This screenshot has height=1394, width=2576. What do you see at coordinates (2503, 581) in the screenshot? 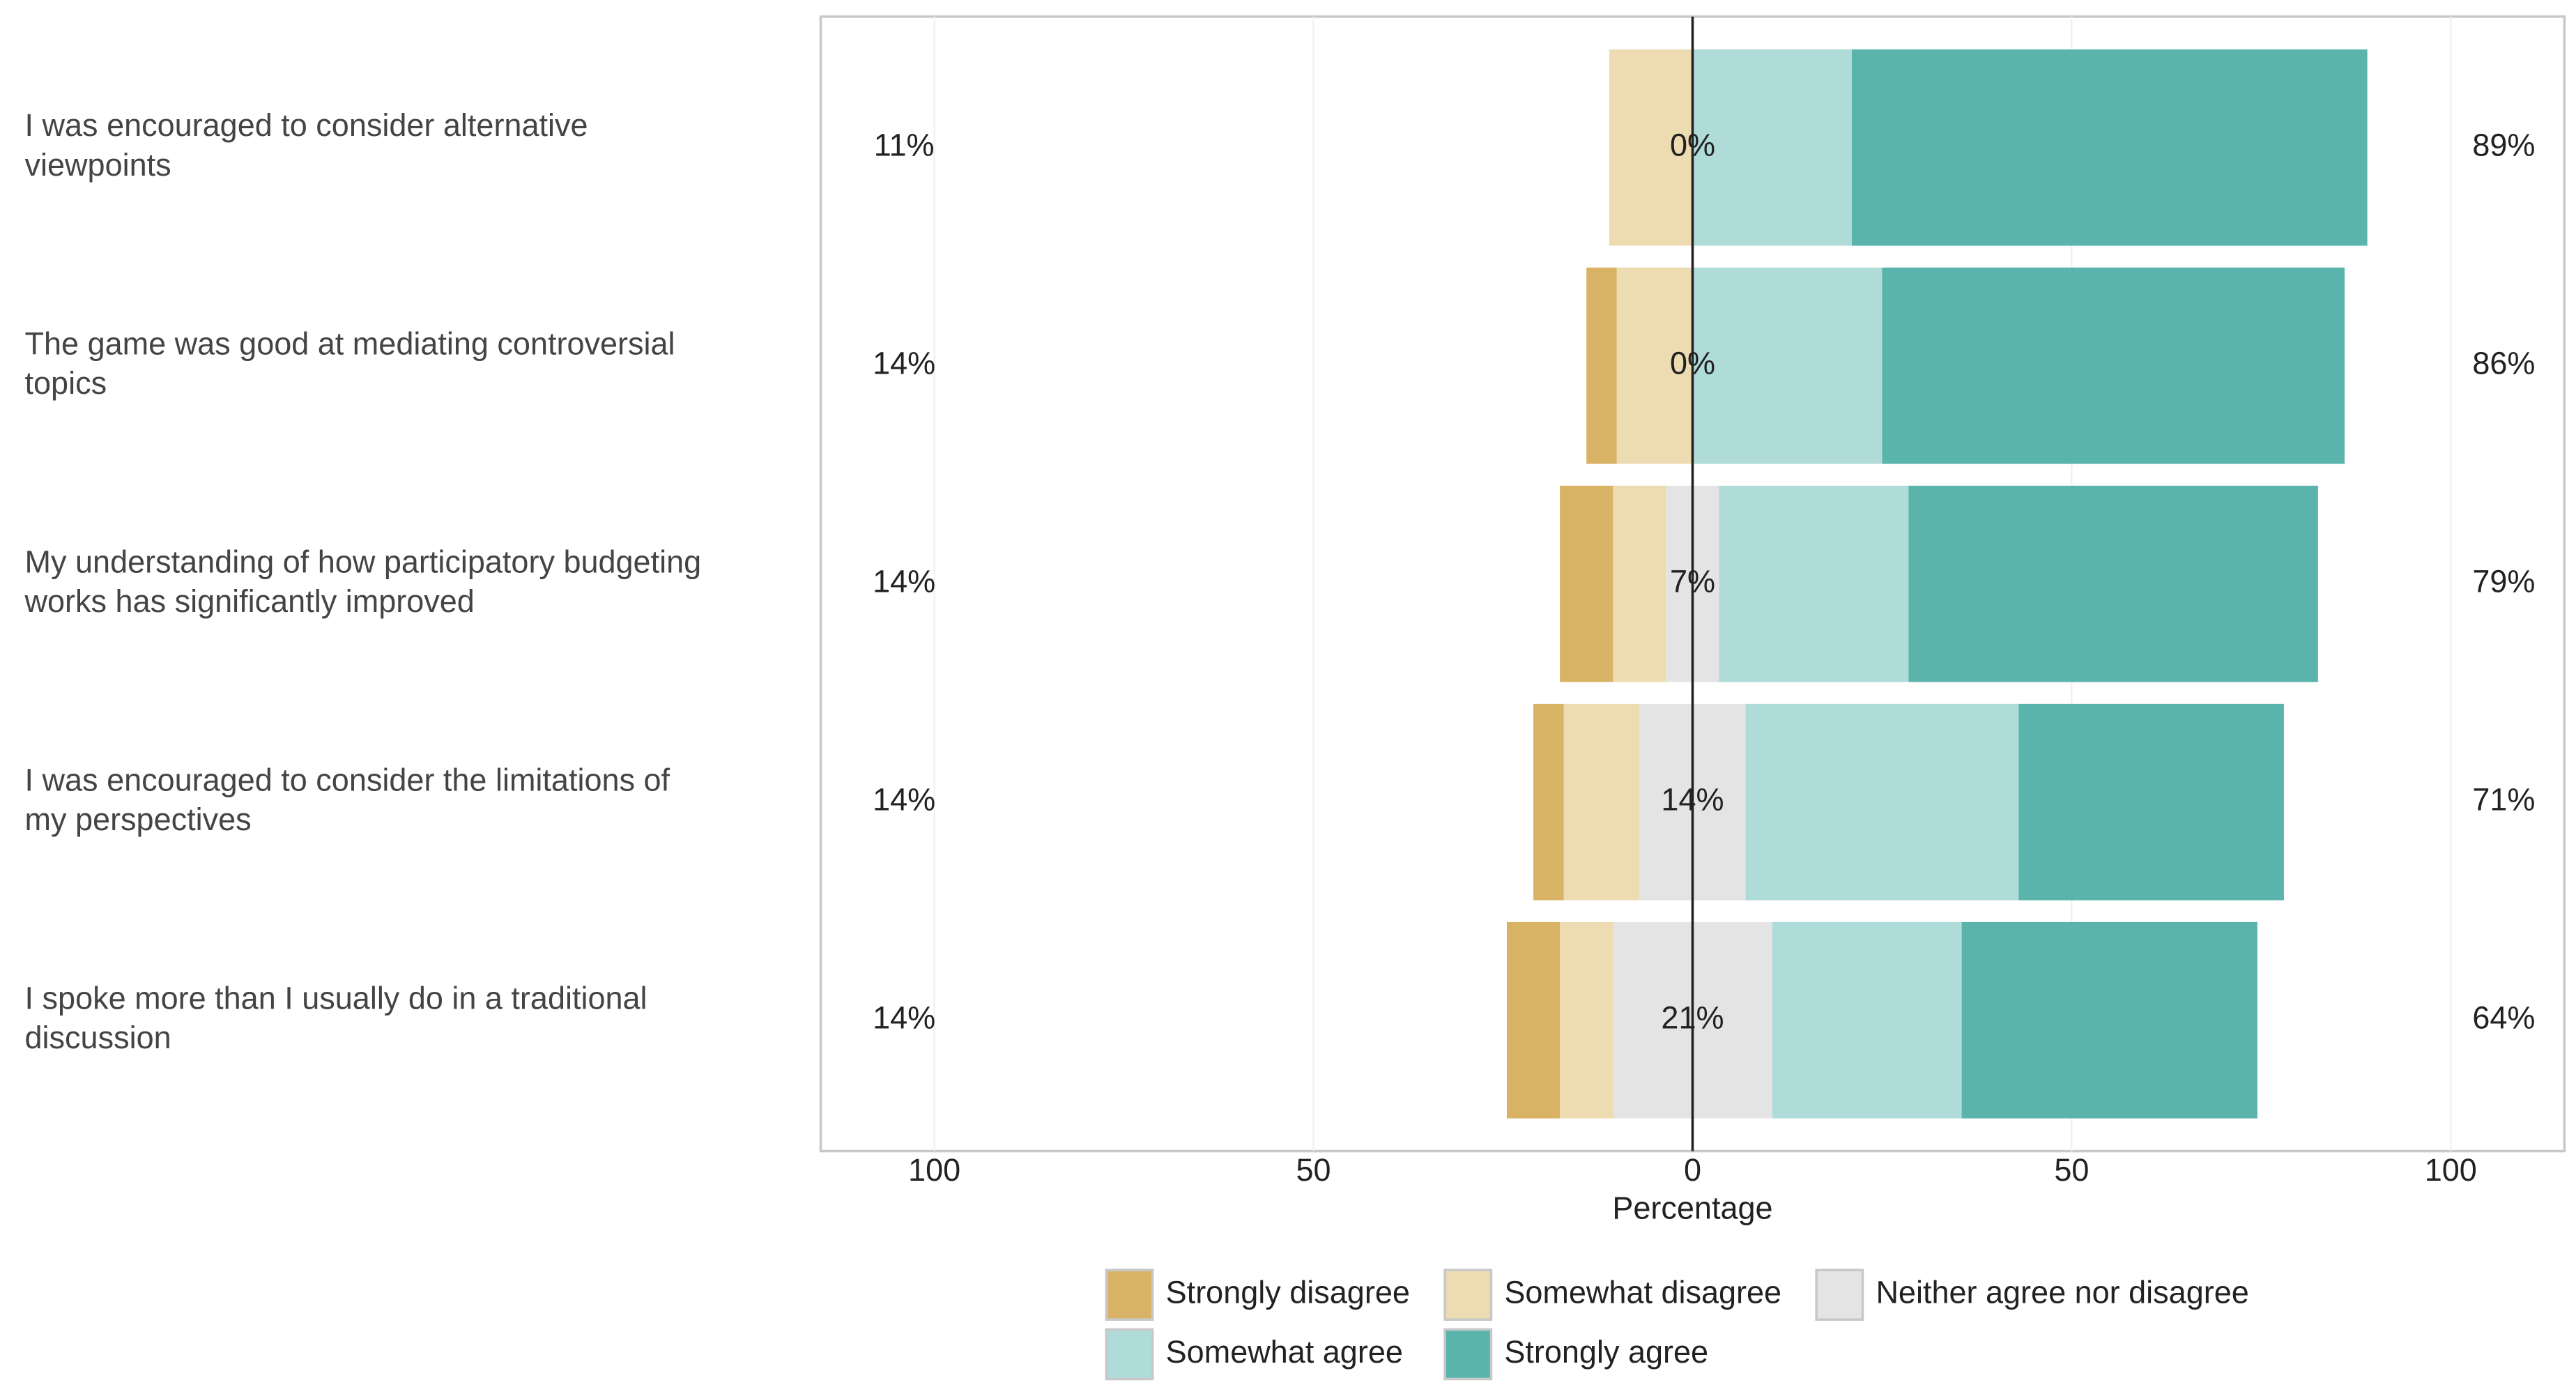
I see `agree-label: 79%` at bounding box center [2503, 581].